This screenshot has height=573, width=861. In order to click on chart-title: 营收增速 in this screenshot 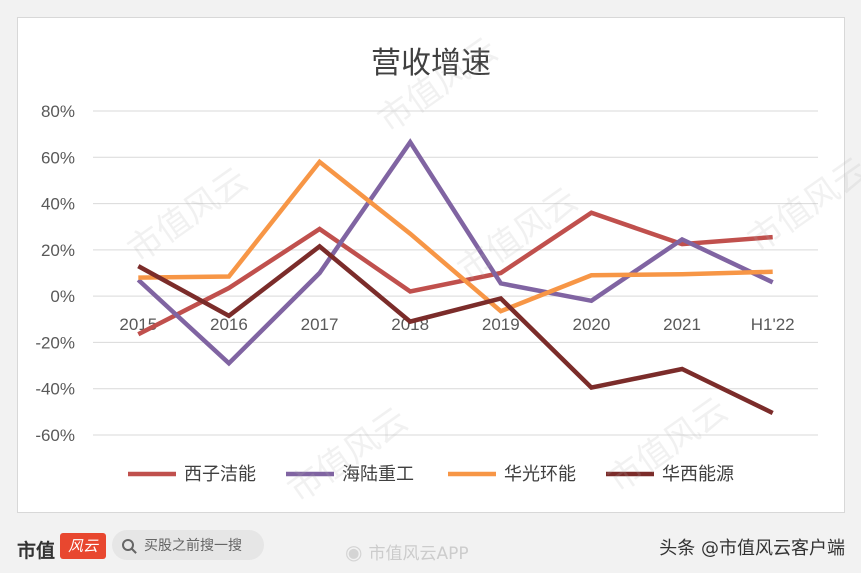, I will do `click(431, 63)`.